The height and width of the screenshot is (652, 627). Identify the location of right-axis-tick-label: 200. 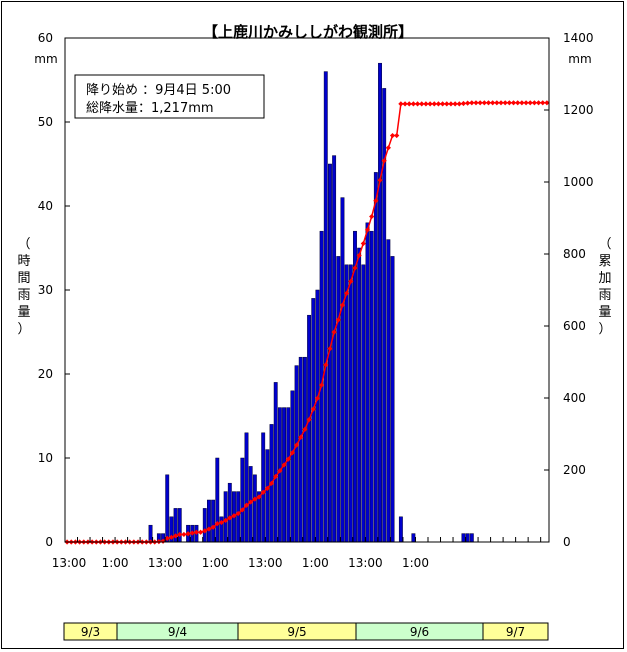
(574, 470).